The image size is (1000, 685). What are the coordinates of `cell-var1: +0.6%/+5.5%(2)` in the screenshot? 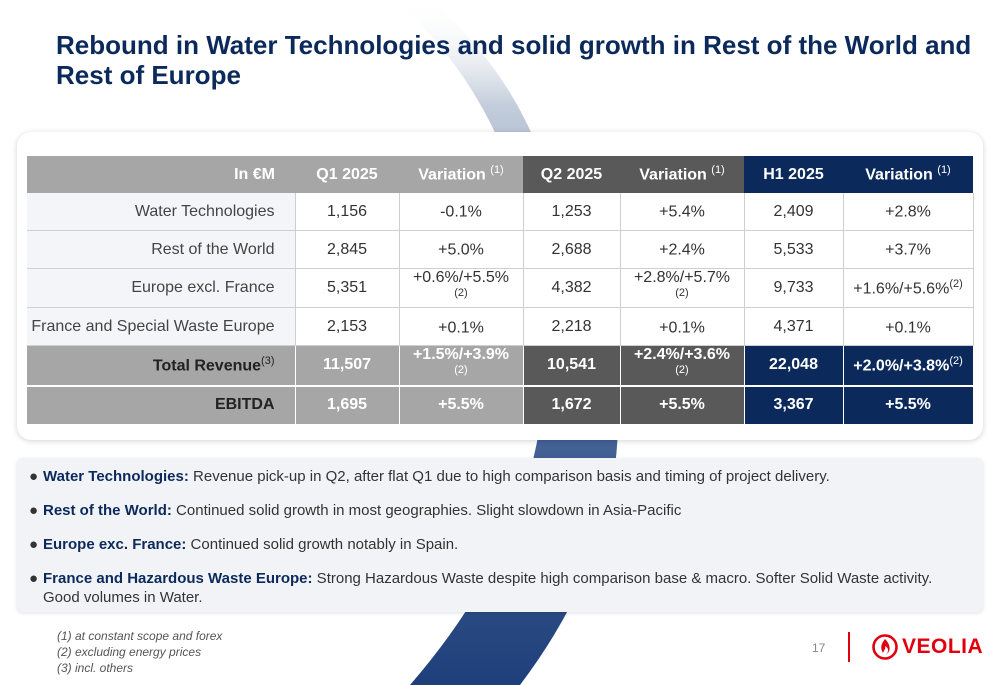 It's located at (461, 288).